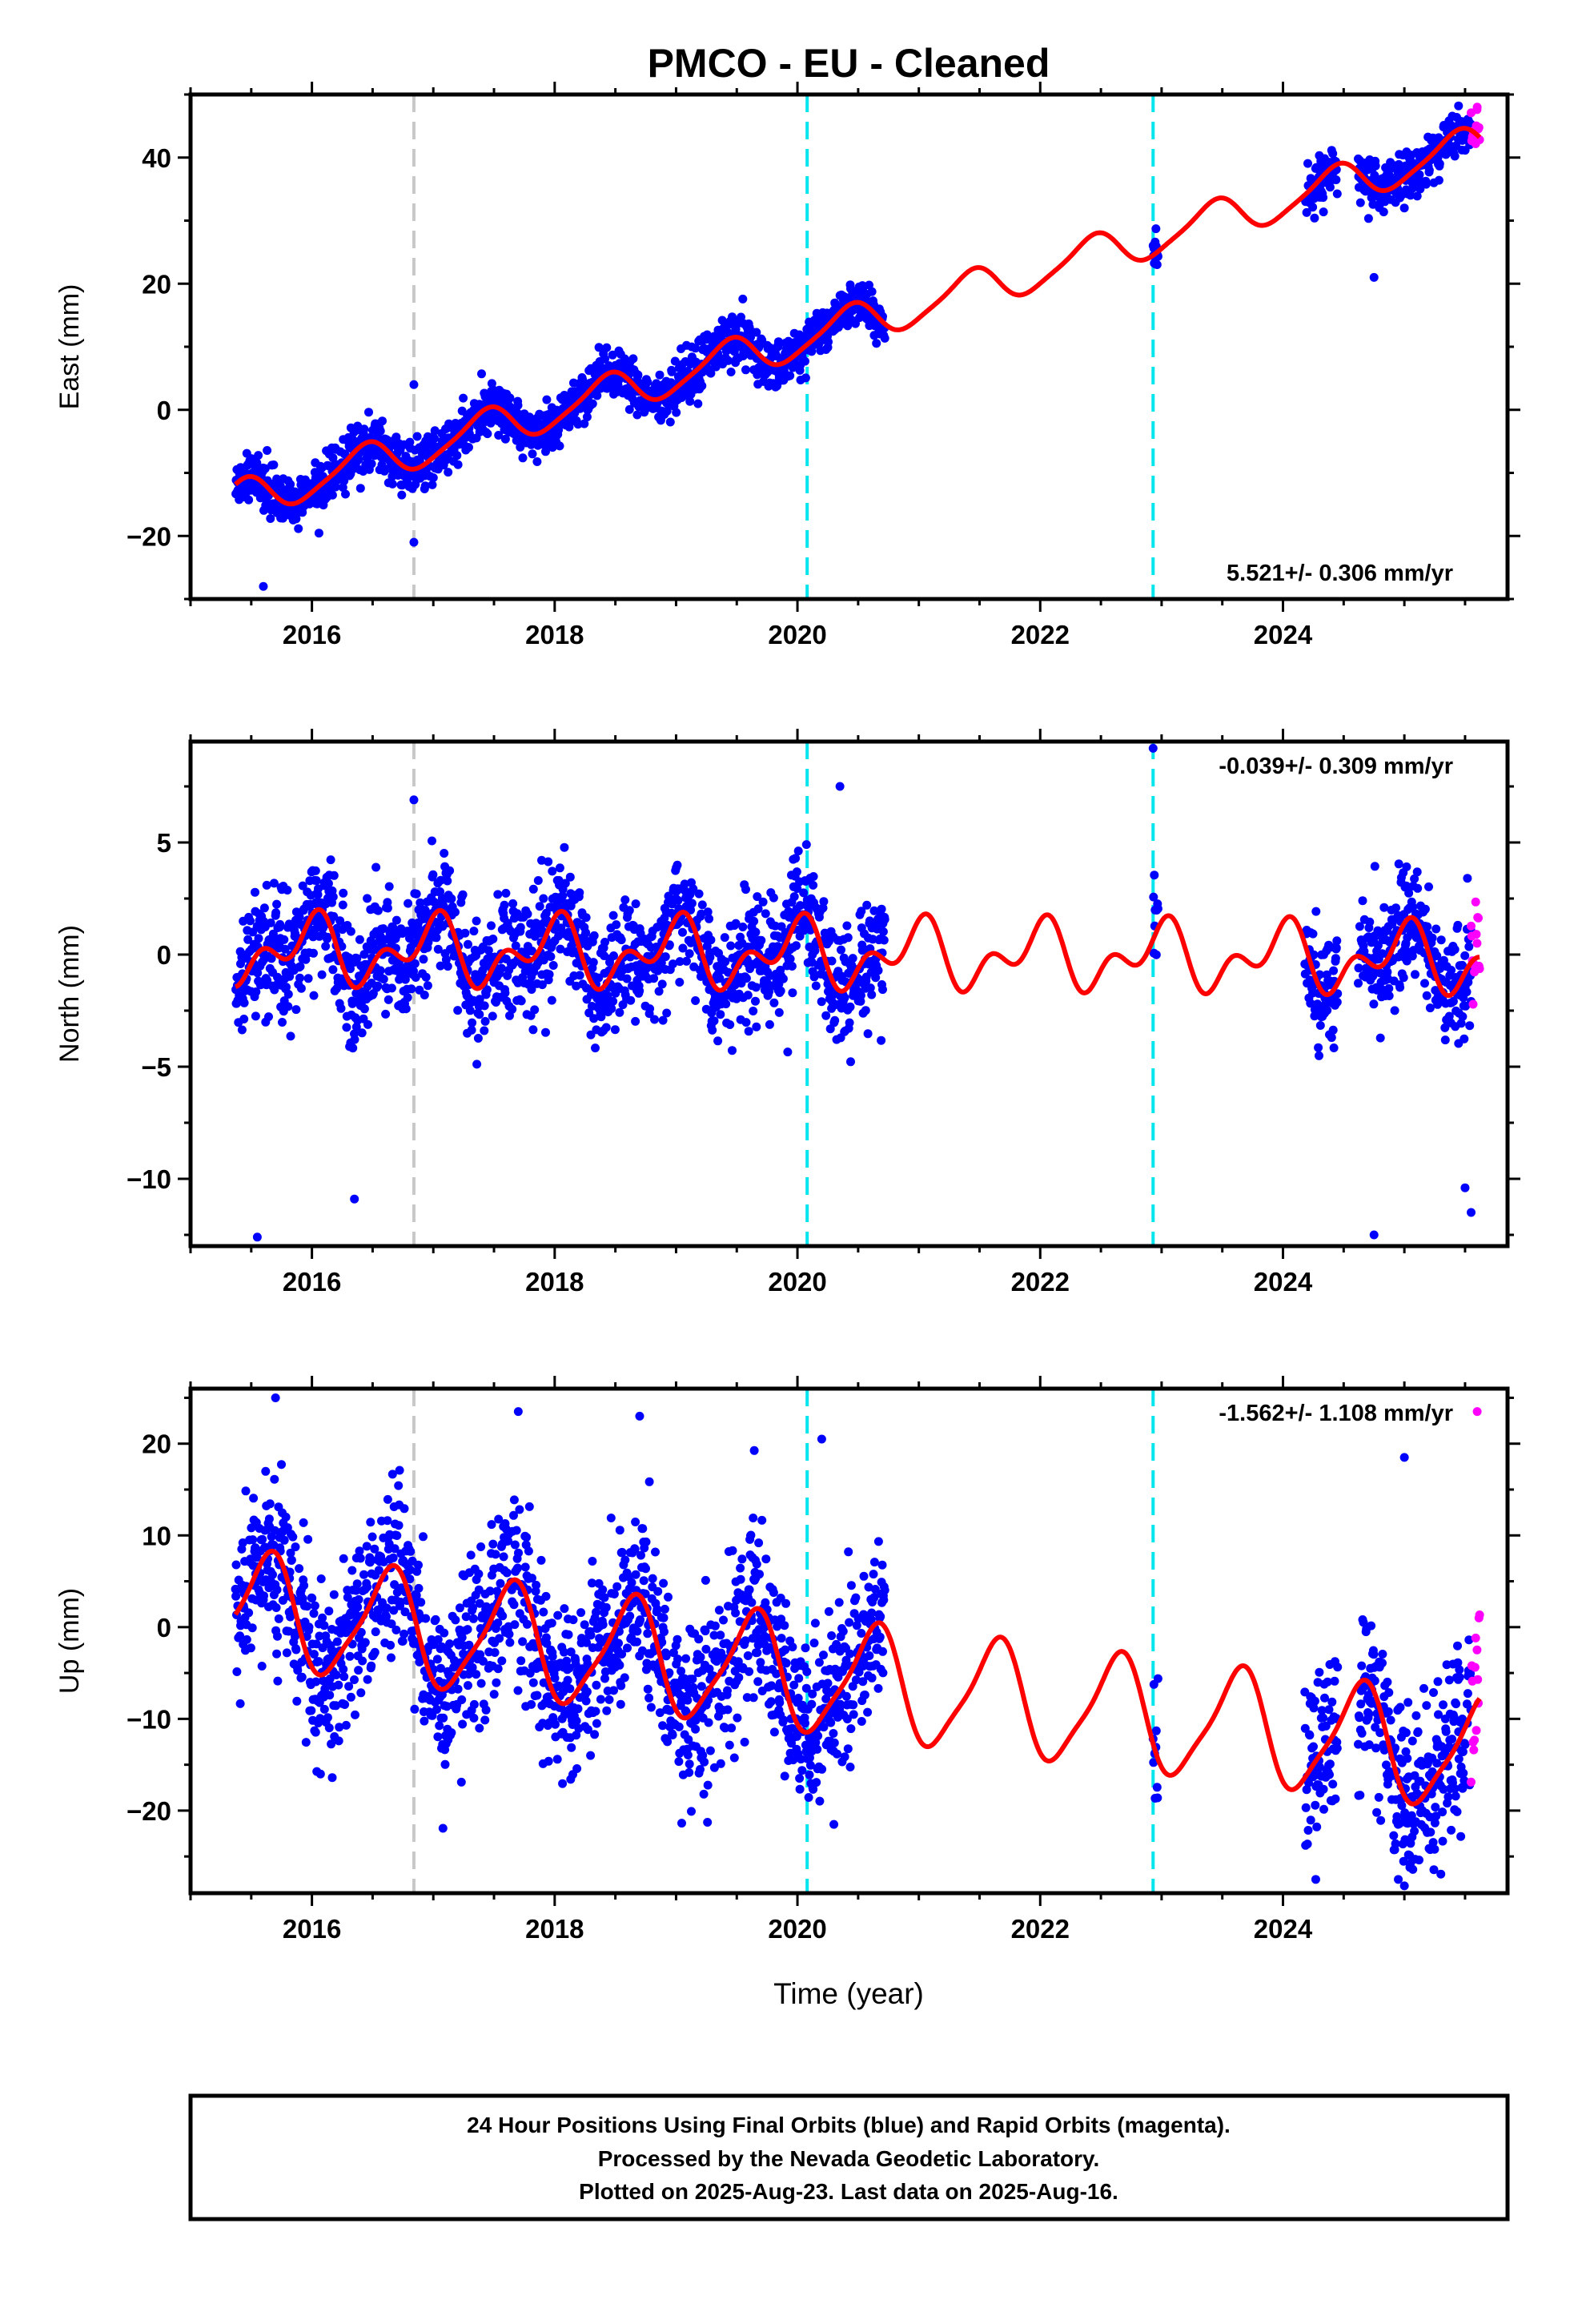 The image size is (1582, 2324). Describe the element at coordinates (164, 410) in the screenshot. I see `east-y-tick-label: 0` at that location.